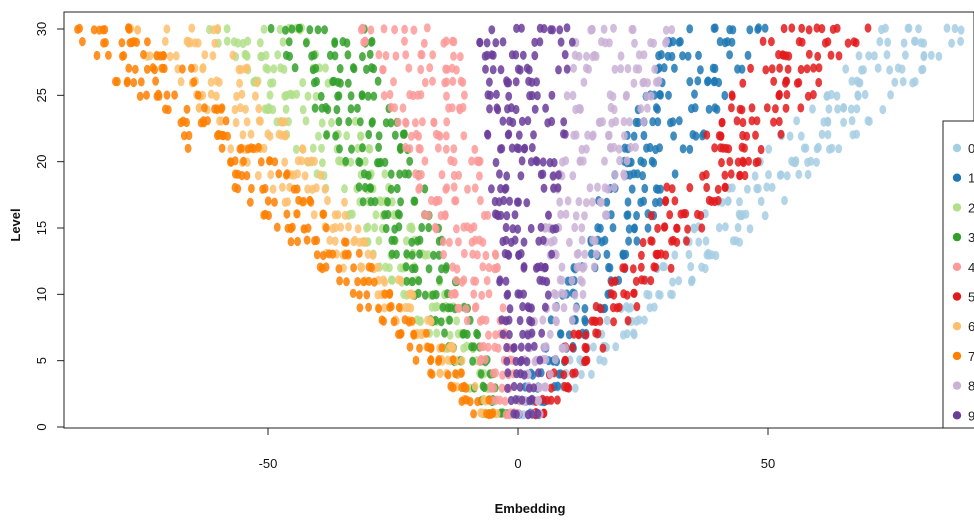 Image resolution: width=974 pixels, height=521 pixels. I want to click on legend-marker, so click(957, 356).